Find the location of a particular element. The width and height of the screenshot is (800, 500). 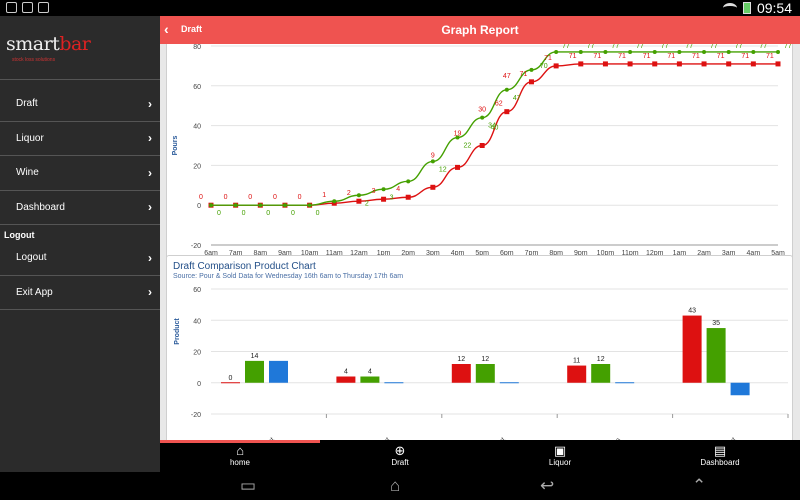

x-tick-label: 11pm is located at coordinates (630, 253).